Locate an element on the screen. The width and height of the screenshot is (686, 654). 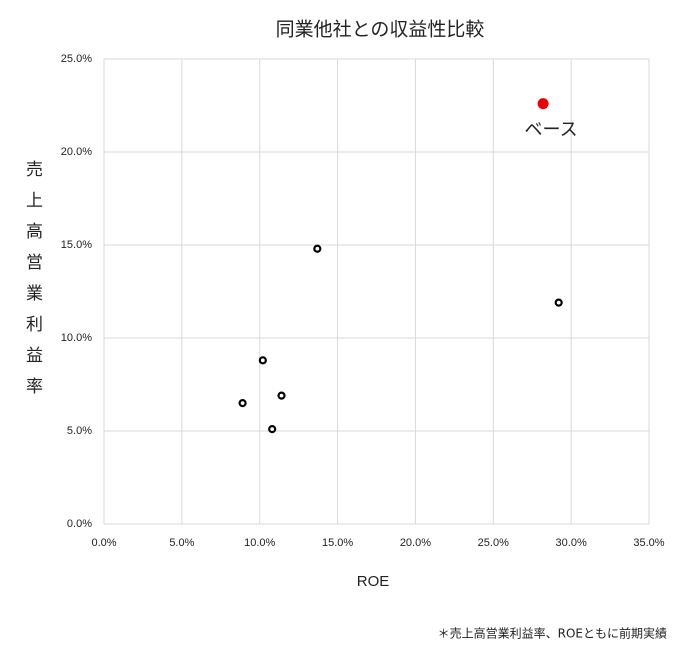
x-tick-label: 15.0% is located at coordinates (337, 543).